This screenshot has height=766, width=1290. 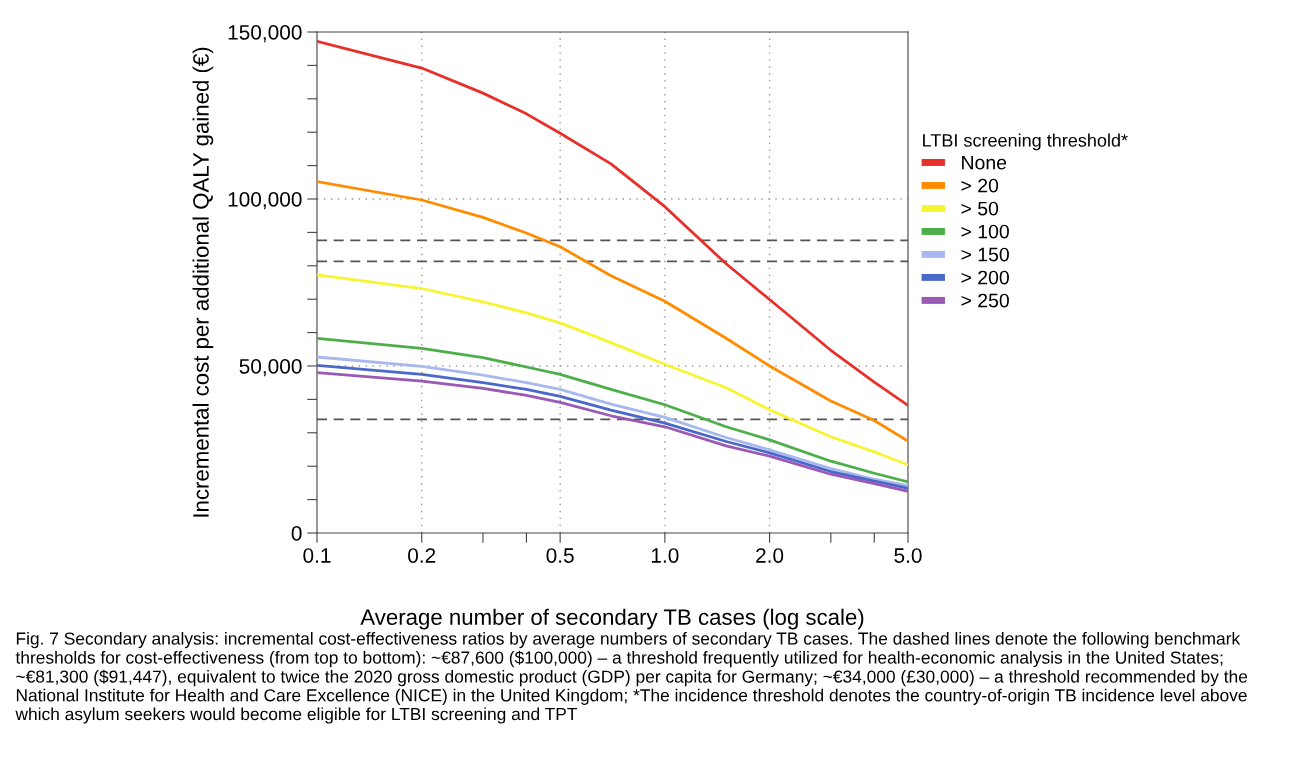 What do you see at coordinates (908, 555) in the screenshot?
I see `x-tick-label: 5.0` at bounding box center [908, 555].